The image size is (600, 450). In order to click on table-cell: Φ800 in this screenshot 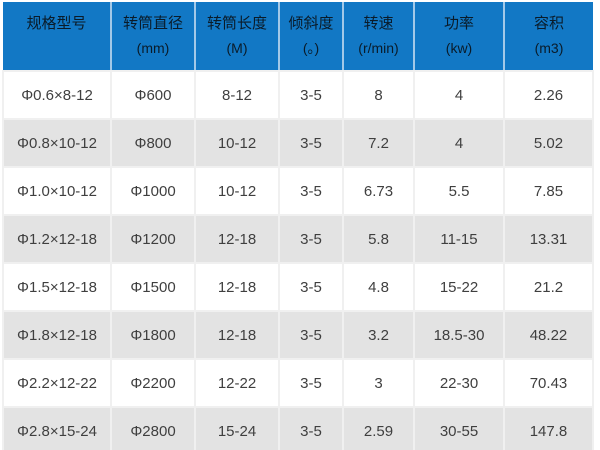, I will do `click(153, 143)`.